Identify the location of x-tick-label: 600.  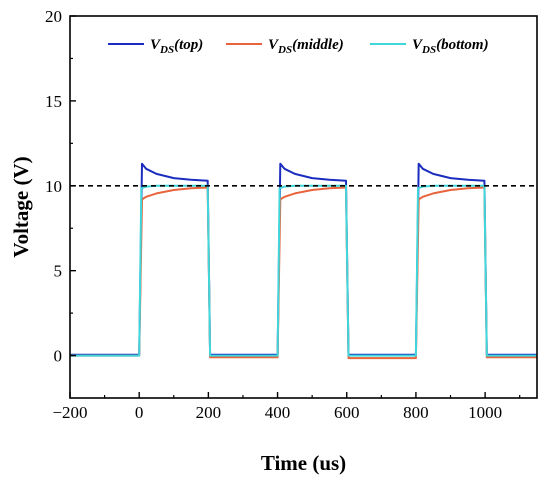
(347, 412).